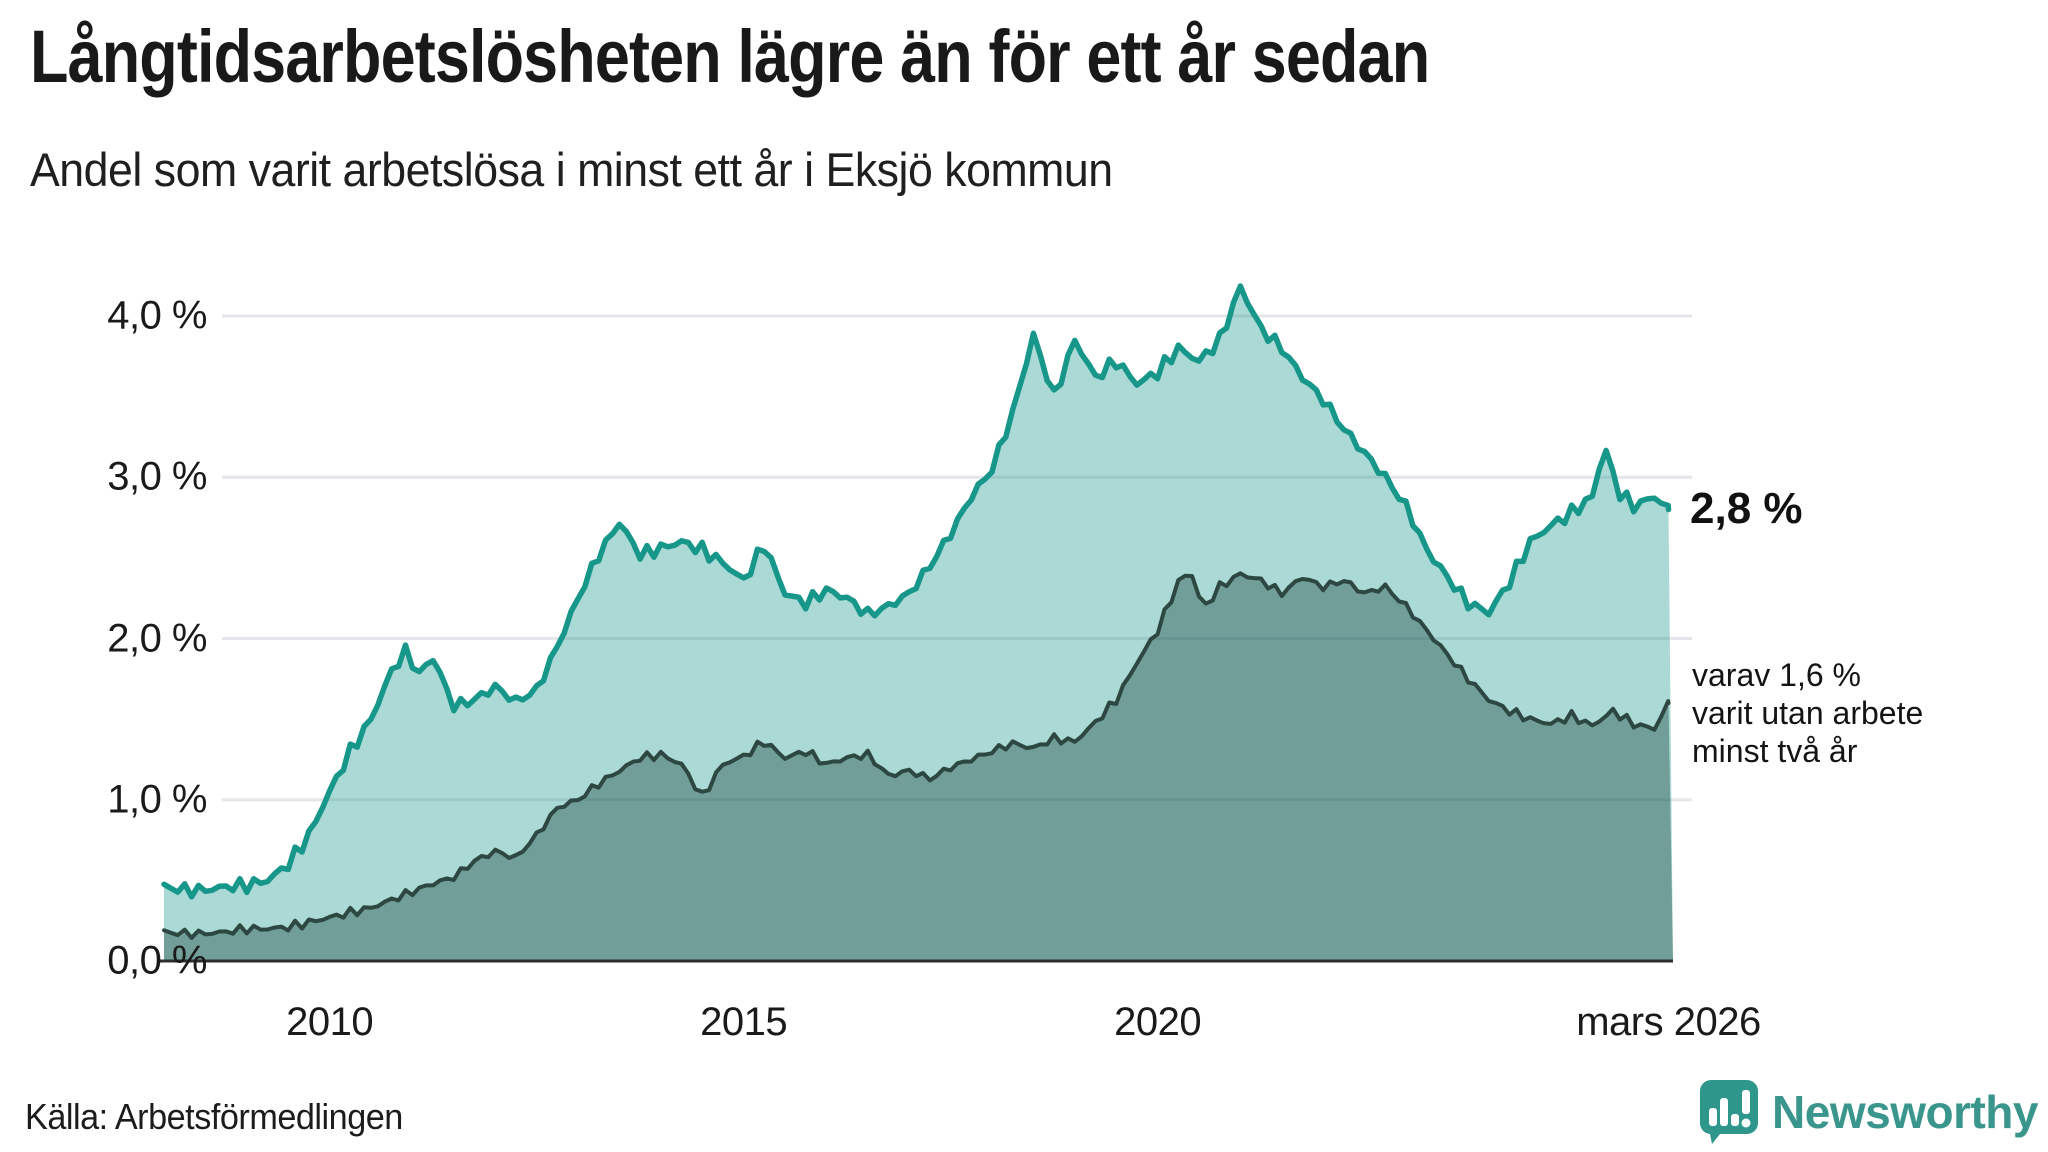 The height and width of the screenshot is (1152, 2048). I want to click on secondary-annotation-line1: varav 1,6 %, so click(1776, 675).